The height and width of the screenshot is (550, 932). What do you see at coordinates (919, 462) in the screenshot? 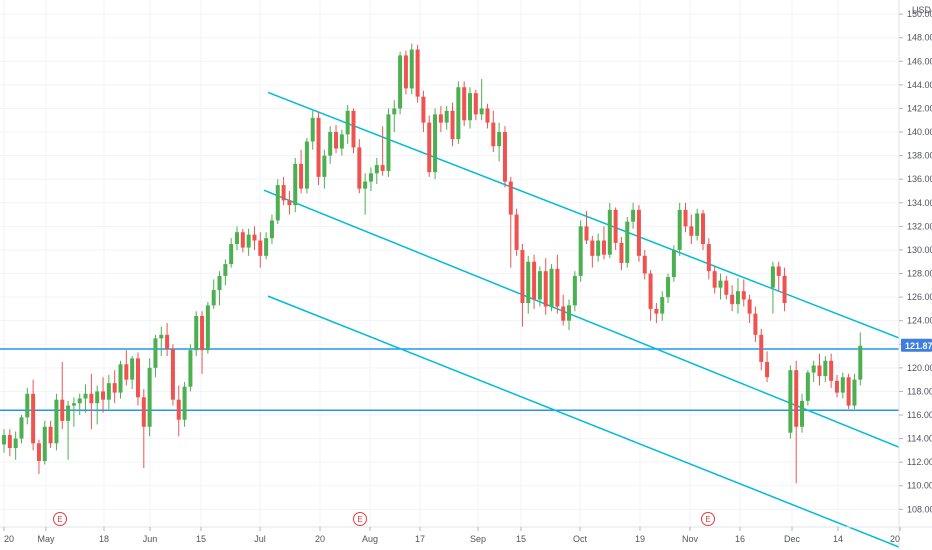
I see `y-tick-label: 112.00` at bounding box center [919, 462].